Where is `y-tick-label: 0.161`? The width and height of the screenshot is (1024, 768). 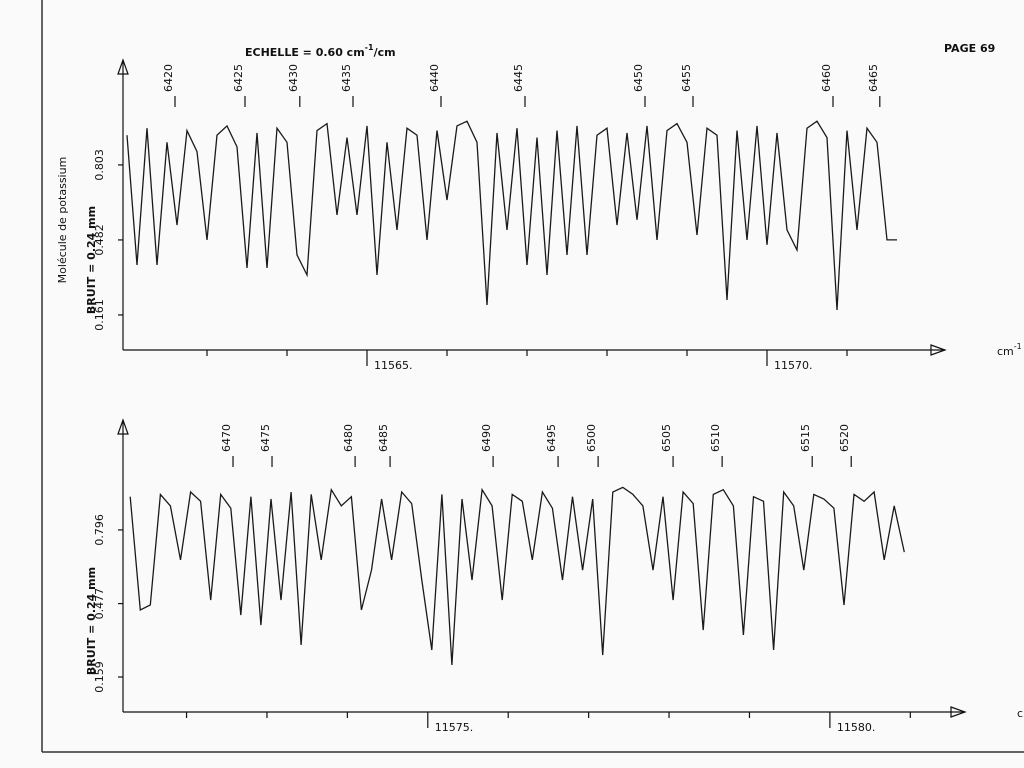
y-tick-label: 0.161 is located at coordinates (99, 315).